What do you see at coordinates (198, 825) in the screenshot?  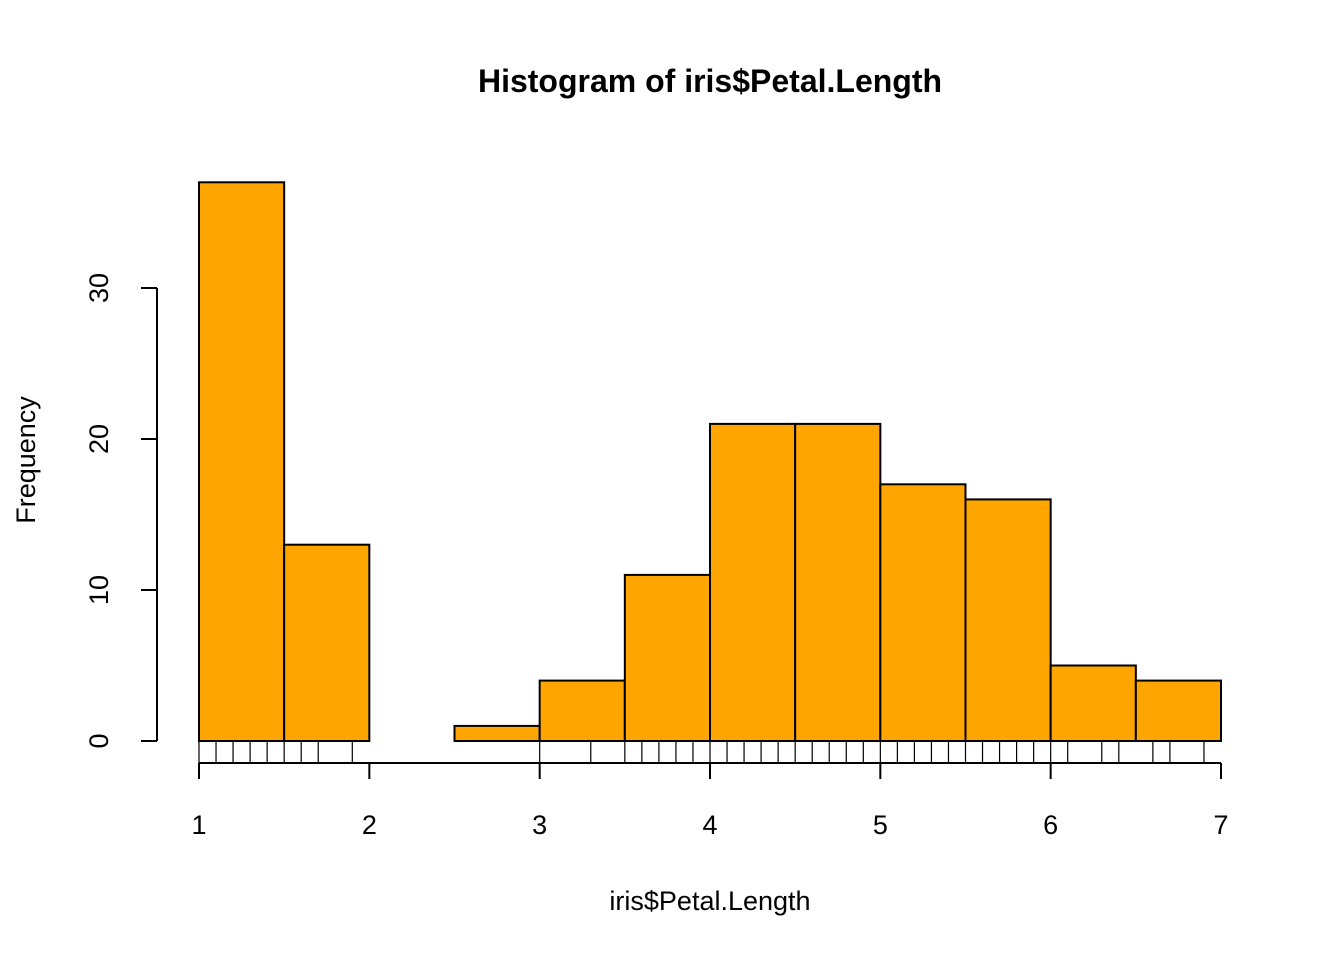 I see `x-tick-label: 1` at bounding box center [198, 825].